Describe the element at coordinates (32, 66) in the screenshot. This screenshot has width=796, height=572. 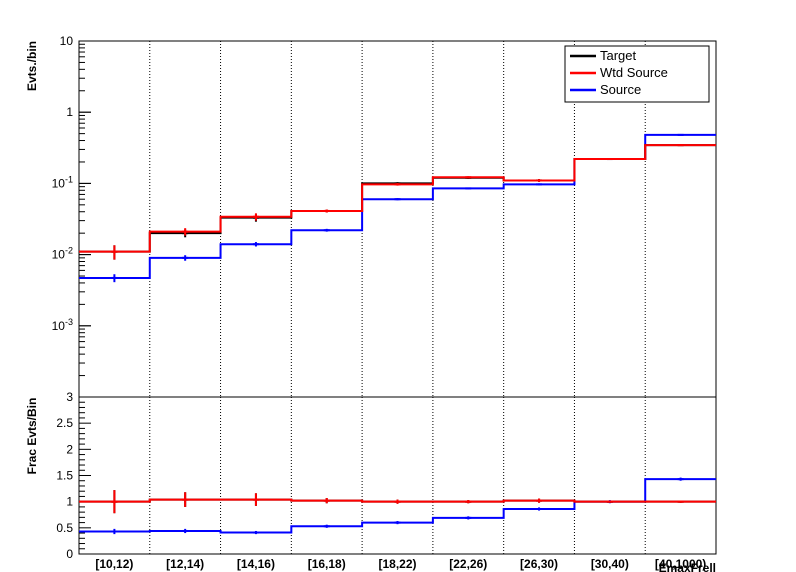
I see `y-axis-title: Evts./bin` at that location.